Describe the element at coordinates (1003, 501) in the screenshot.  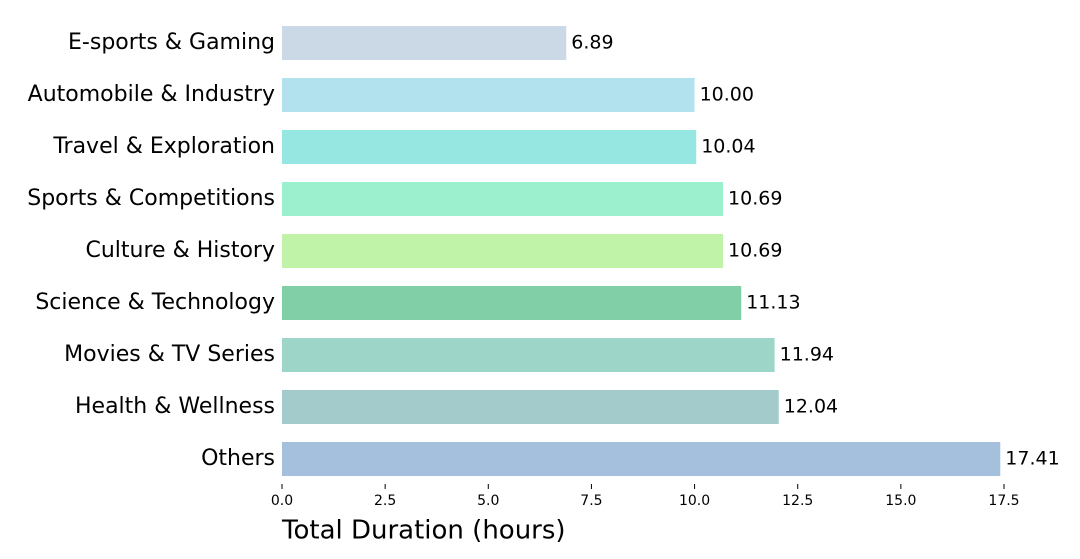
I see `x-tick-label: 17.5` at that location.